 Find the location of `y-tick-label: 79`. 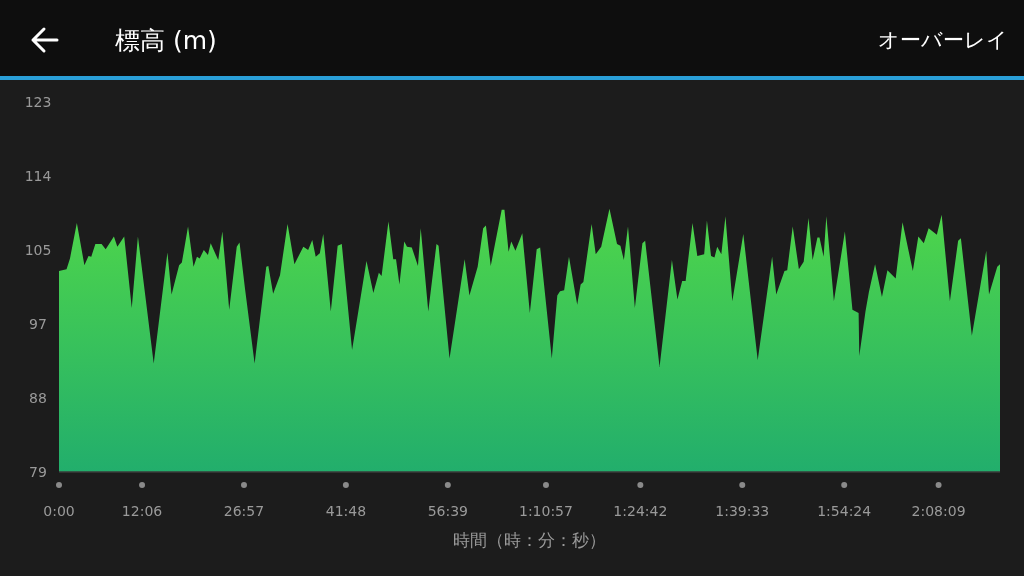

y-tick-label: 79 is located at coordinates (38, 472).